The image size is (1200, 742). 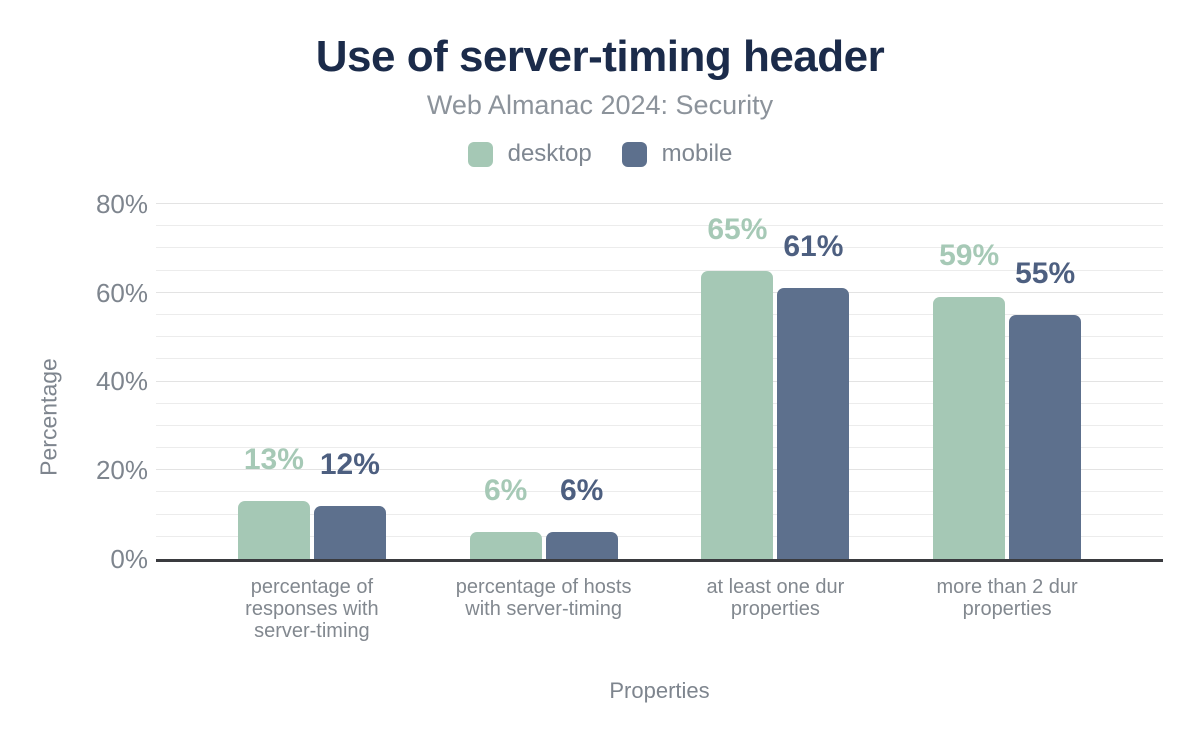 I want to click on legend-label-mobile: mobile, so click(x=697, y=153).